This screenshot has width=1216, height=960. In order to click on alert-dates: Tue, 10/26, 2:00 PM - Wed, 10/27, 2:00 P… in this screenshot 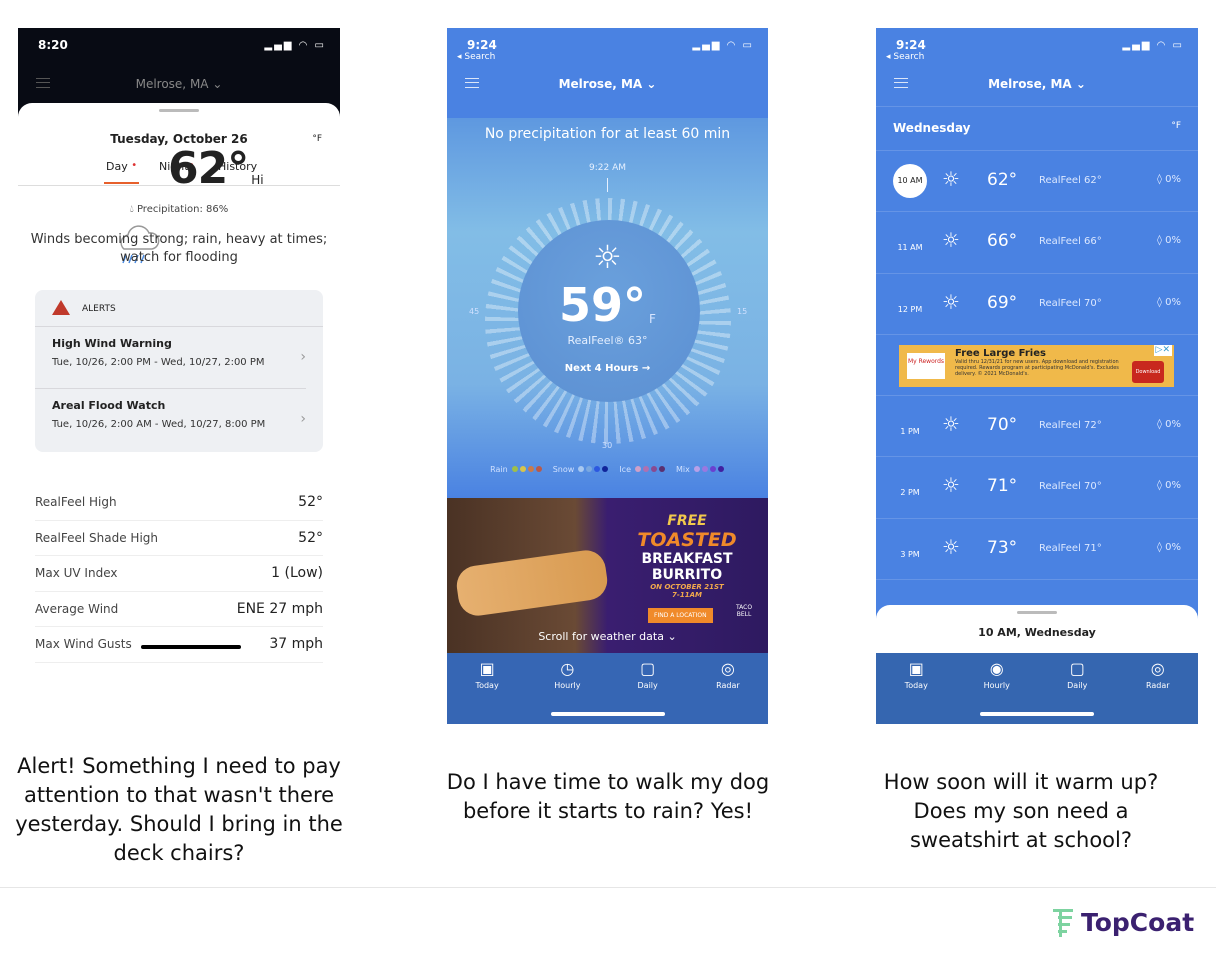, I will do `click(158, 362)`.